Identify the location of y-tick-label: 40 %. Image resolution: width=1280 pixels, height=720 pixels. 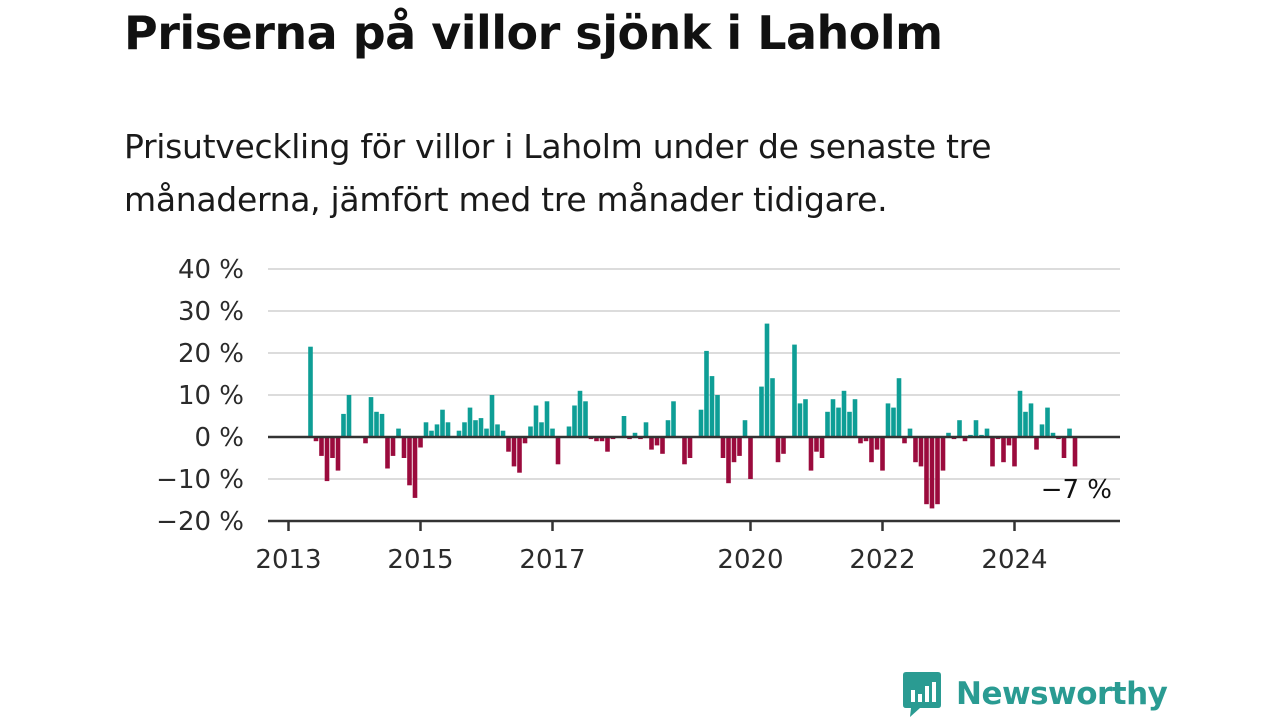
(211, 270).